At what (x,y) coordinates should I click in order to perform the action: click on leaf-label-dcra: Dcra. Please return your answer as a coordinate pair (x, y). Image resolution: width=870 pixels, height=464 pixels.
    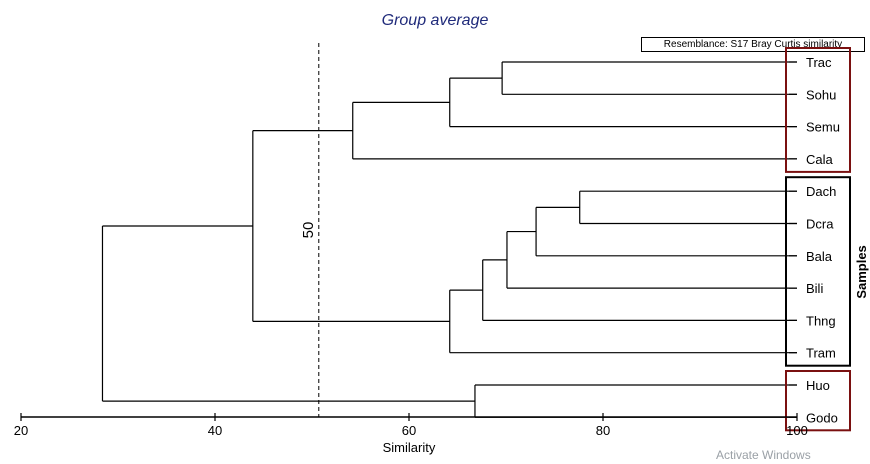
    Looking at the image, I should click on (820, 224).